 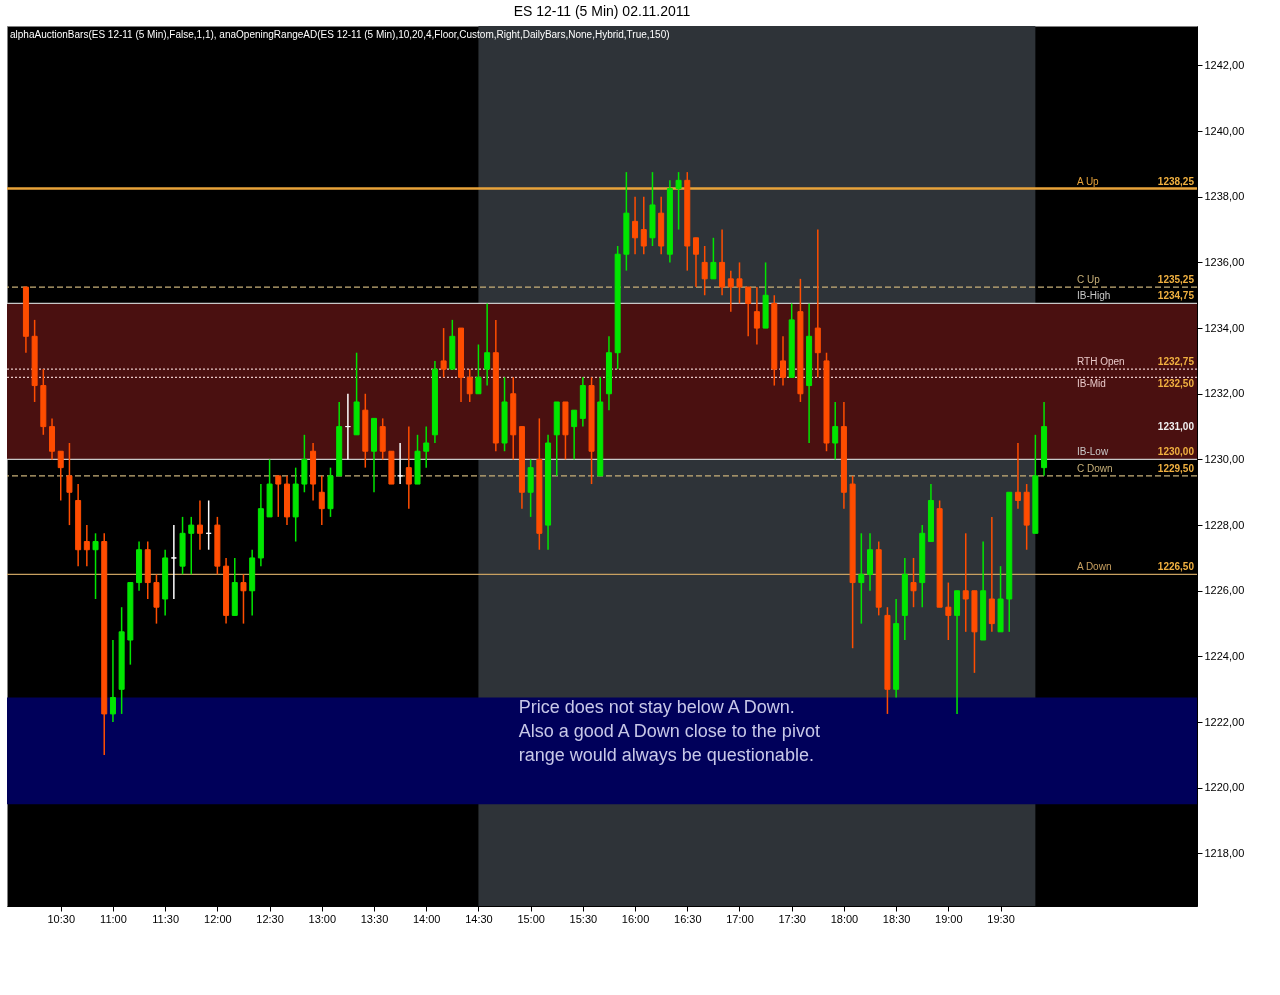 What do you see at coordinates (602, 11) in the screenshot?
I see `chart-title: ES 12-11 (5 Min) 02.11.2011` at bounding box center [602, 11].